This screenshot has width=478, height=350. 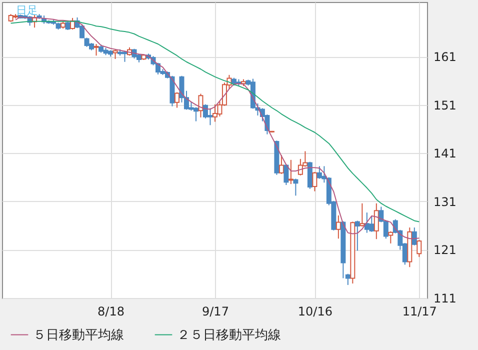 I want to click on y-tick-label: 131, so click(x=445, y=201).